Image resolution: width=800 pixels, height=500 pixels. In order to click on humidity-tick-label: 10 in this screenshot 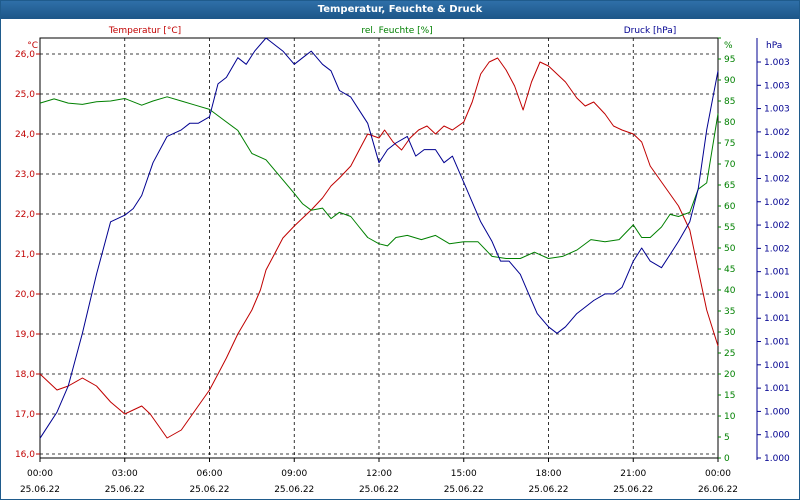, I will do `click(730, 417)`.